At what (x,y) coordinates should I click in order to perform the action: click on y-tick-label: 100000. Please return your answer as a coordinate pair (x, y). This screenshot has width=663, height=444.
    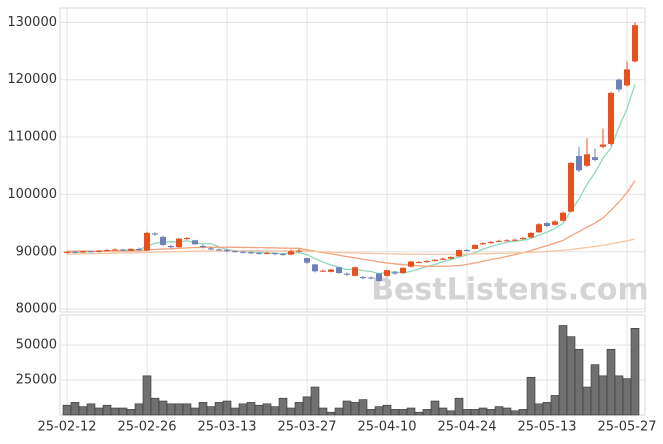
    Looking at the image, I should click on (32, 194).